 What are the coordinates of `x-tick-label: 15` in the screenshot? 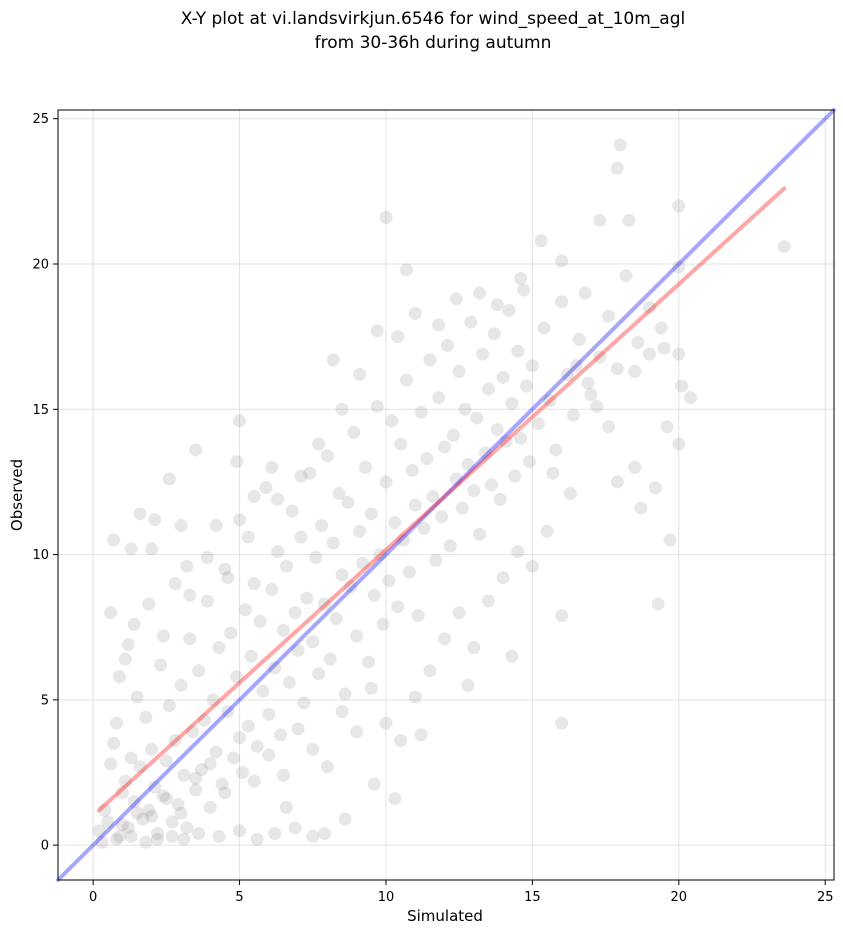 It's located at (532, 897).